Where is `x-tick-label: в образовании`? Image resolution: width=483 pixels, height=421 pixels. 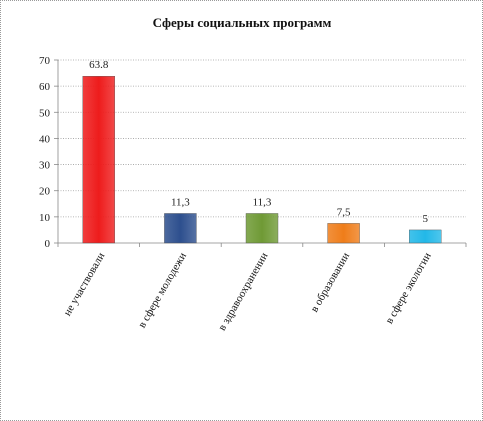
x-tick-label: в образовании is located at coordinates (330, 282).